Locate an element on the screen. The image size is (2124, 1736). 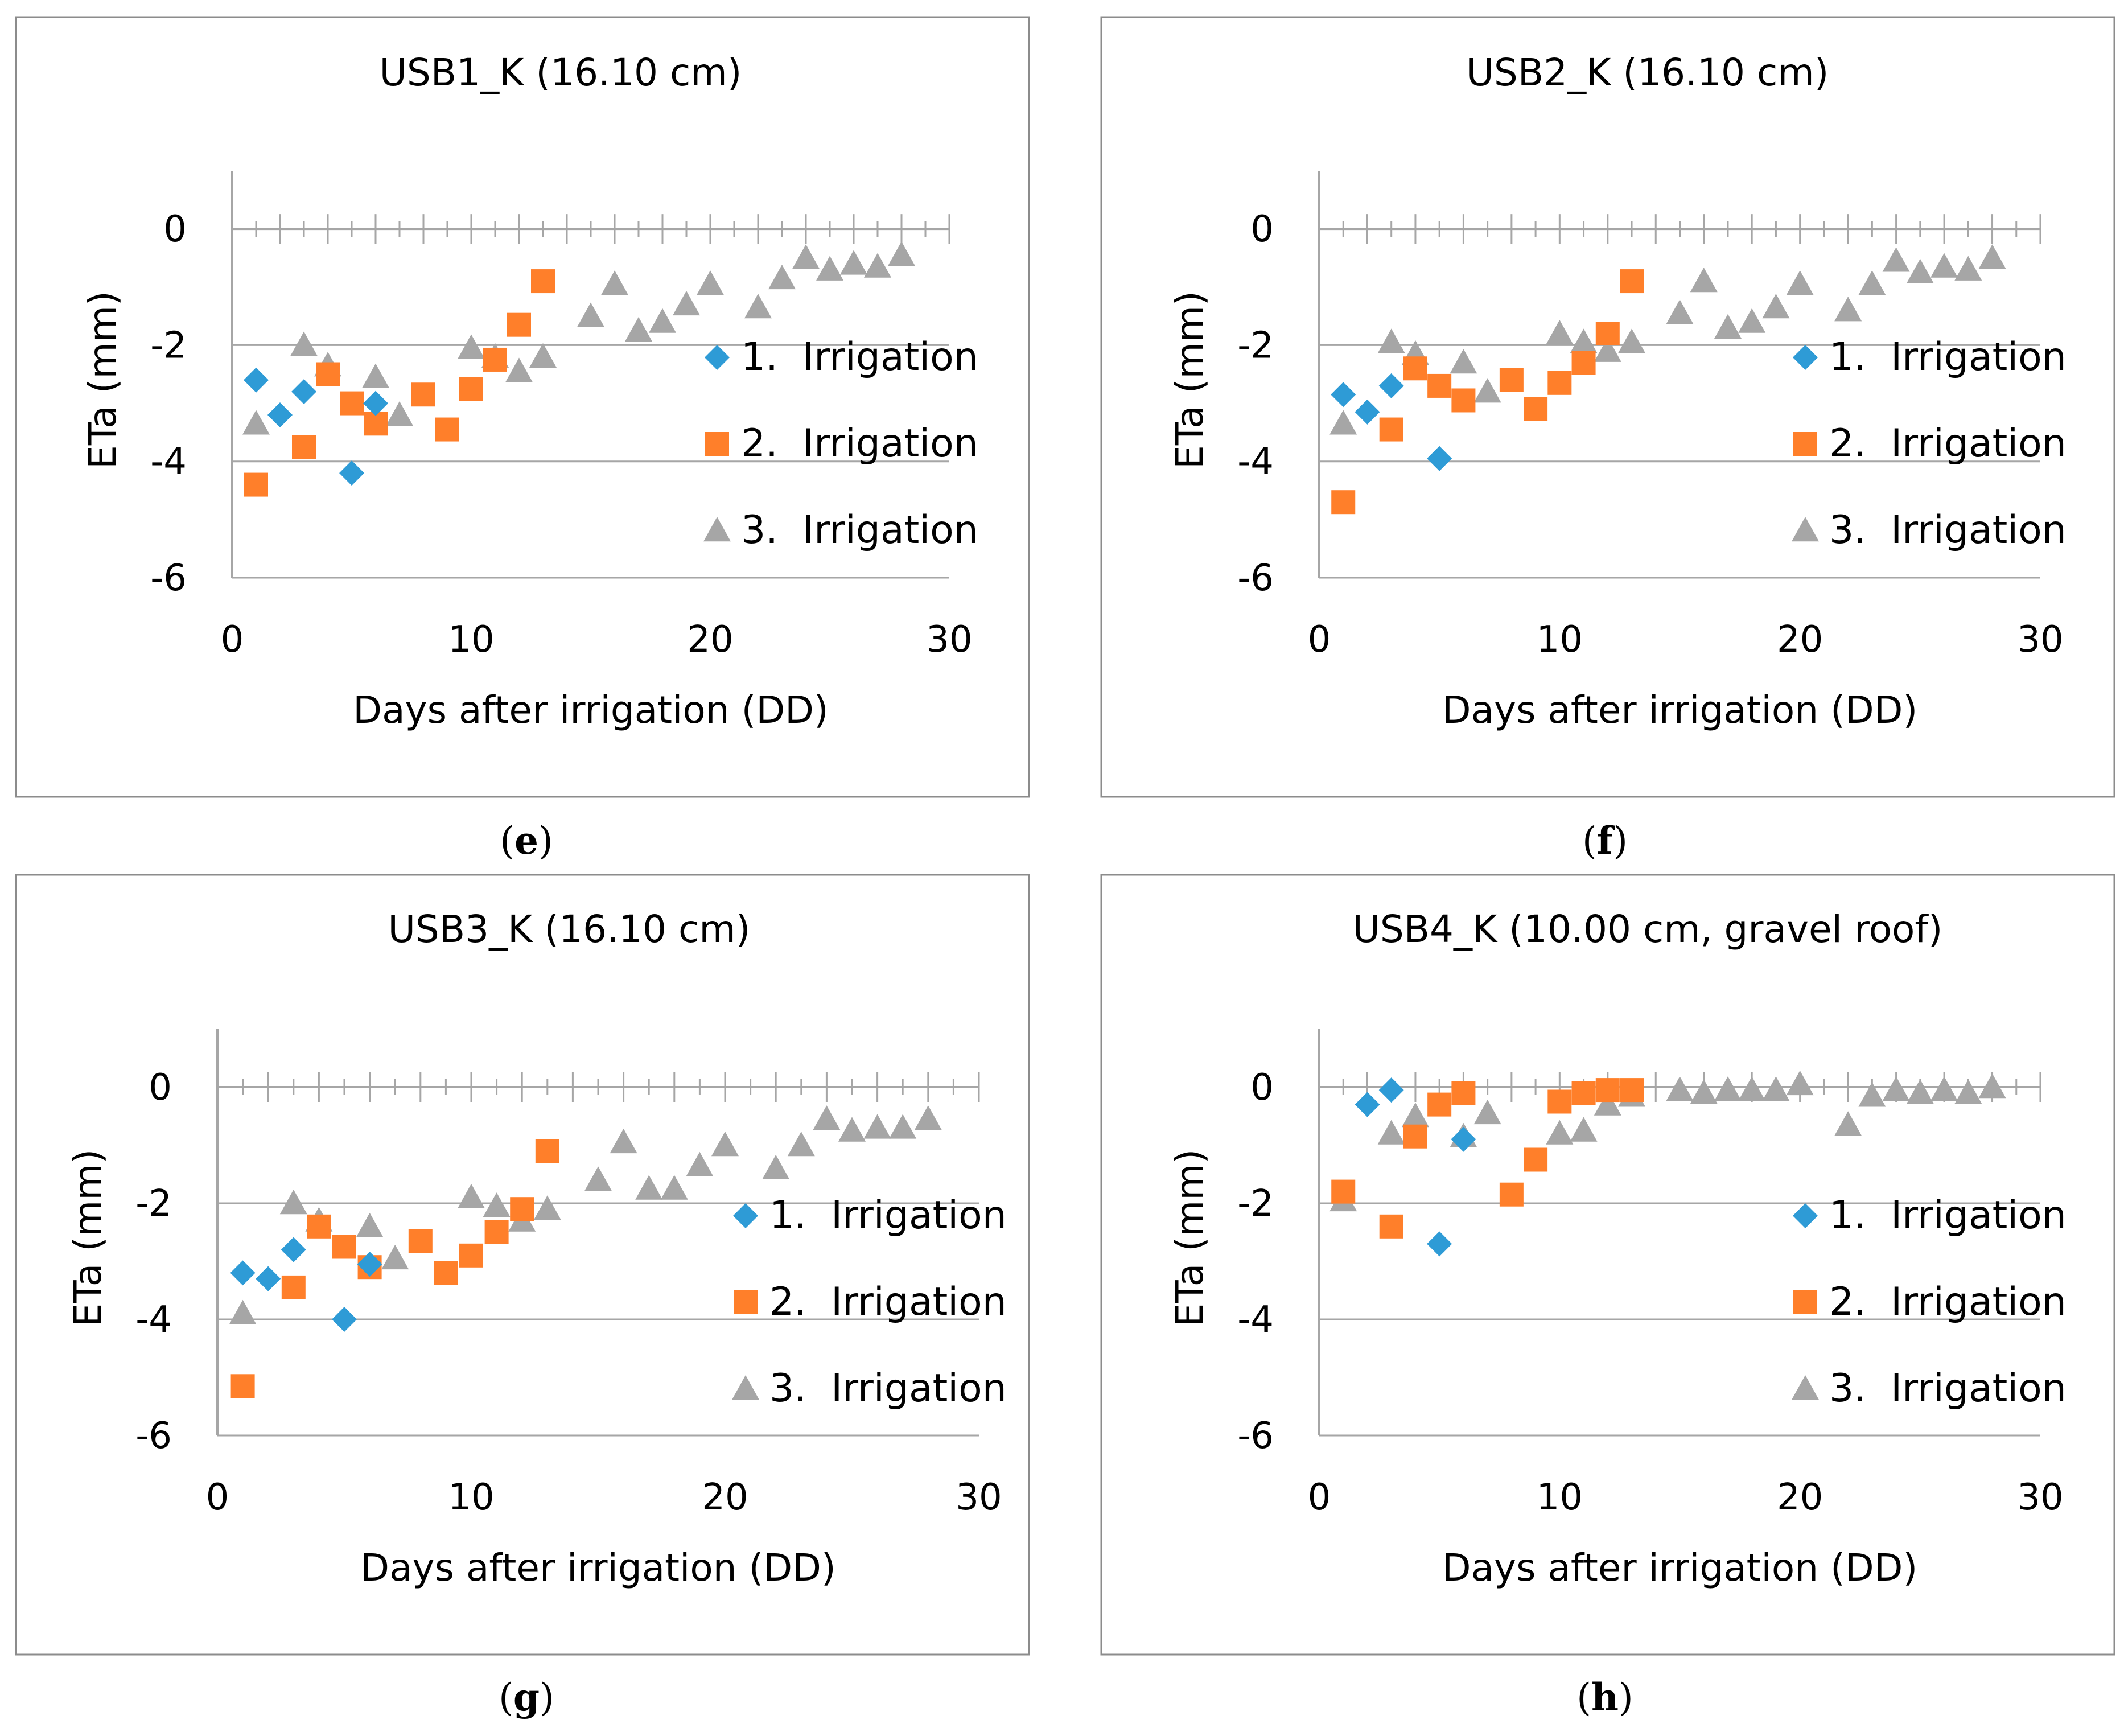
caption-letter: h is located at coordinates (1605, 1697).